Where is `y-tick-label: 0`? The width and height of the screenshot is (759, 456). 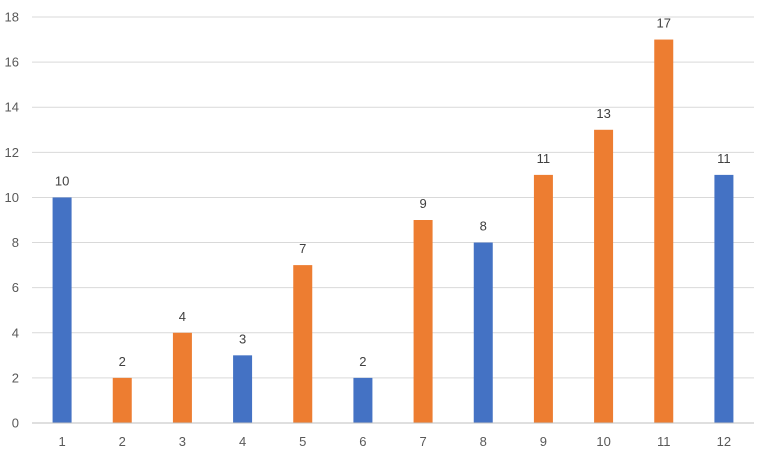
y-tick-label: 0 is located at coordinates (15, 423).